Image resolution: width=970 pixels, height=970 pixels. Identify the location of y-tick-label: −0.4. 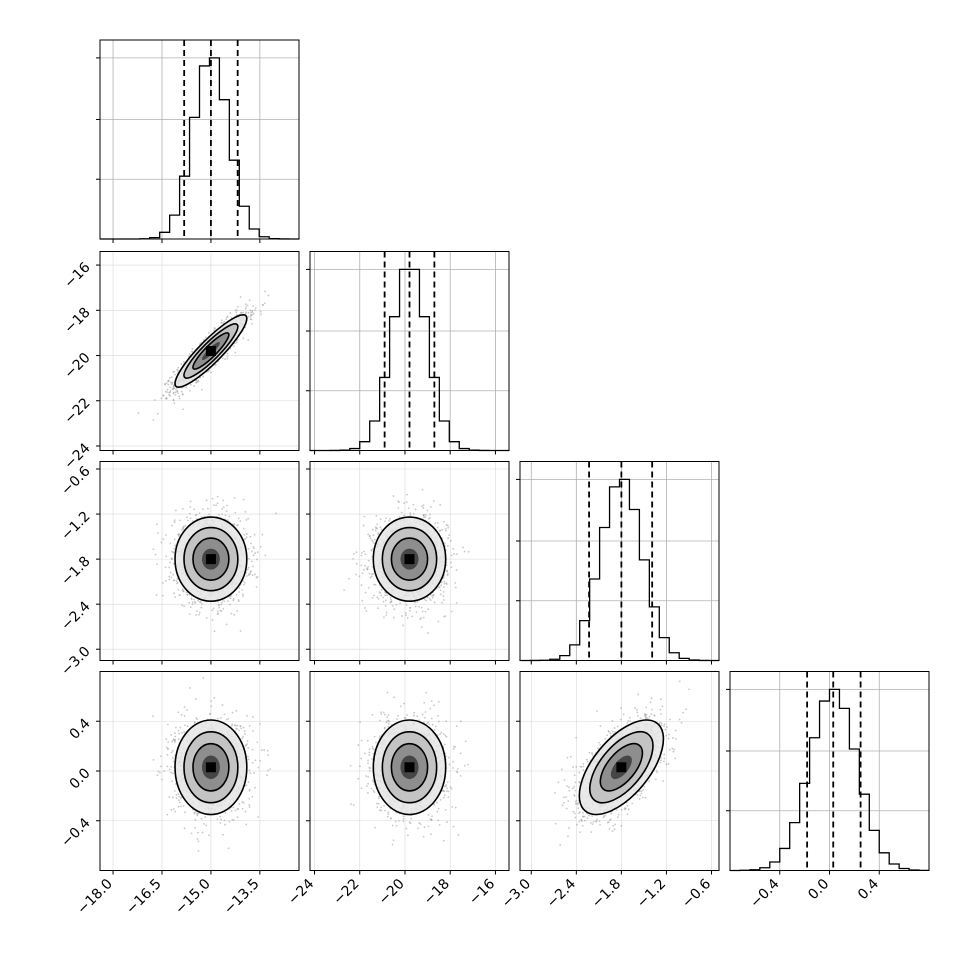
(75, 832).